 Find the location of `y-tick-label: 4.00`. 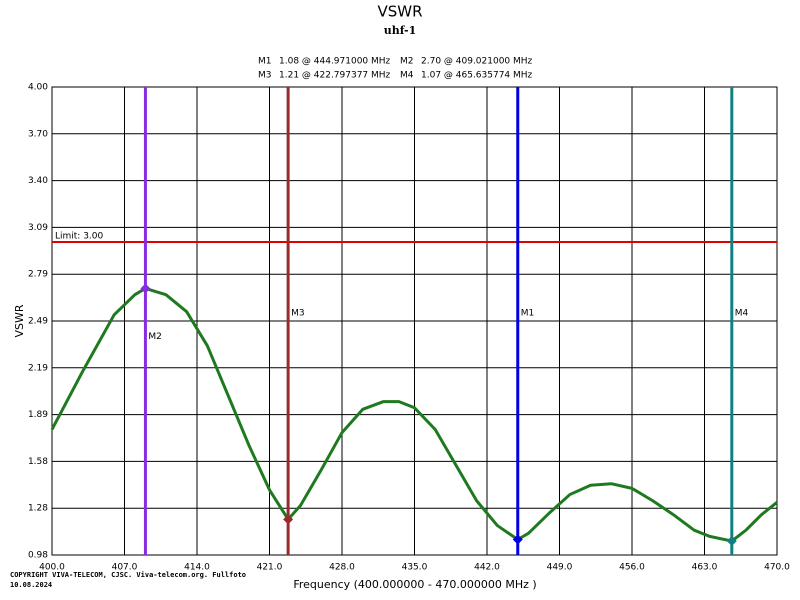

y-tick-label: 4.00 is located at coordinates (38, 88).